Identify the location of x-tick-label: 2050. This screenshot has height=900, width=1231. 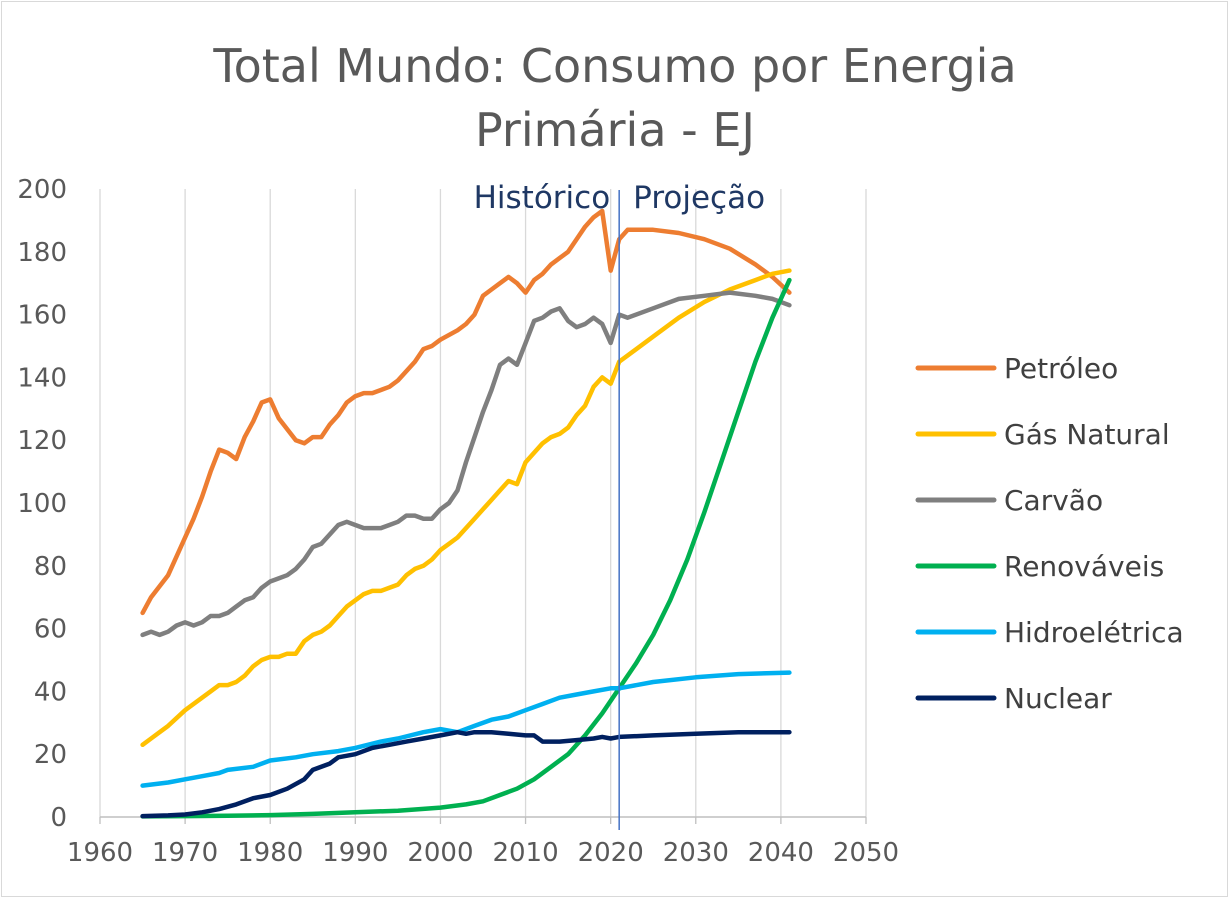
(866, 853).